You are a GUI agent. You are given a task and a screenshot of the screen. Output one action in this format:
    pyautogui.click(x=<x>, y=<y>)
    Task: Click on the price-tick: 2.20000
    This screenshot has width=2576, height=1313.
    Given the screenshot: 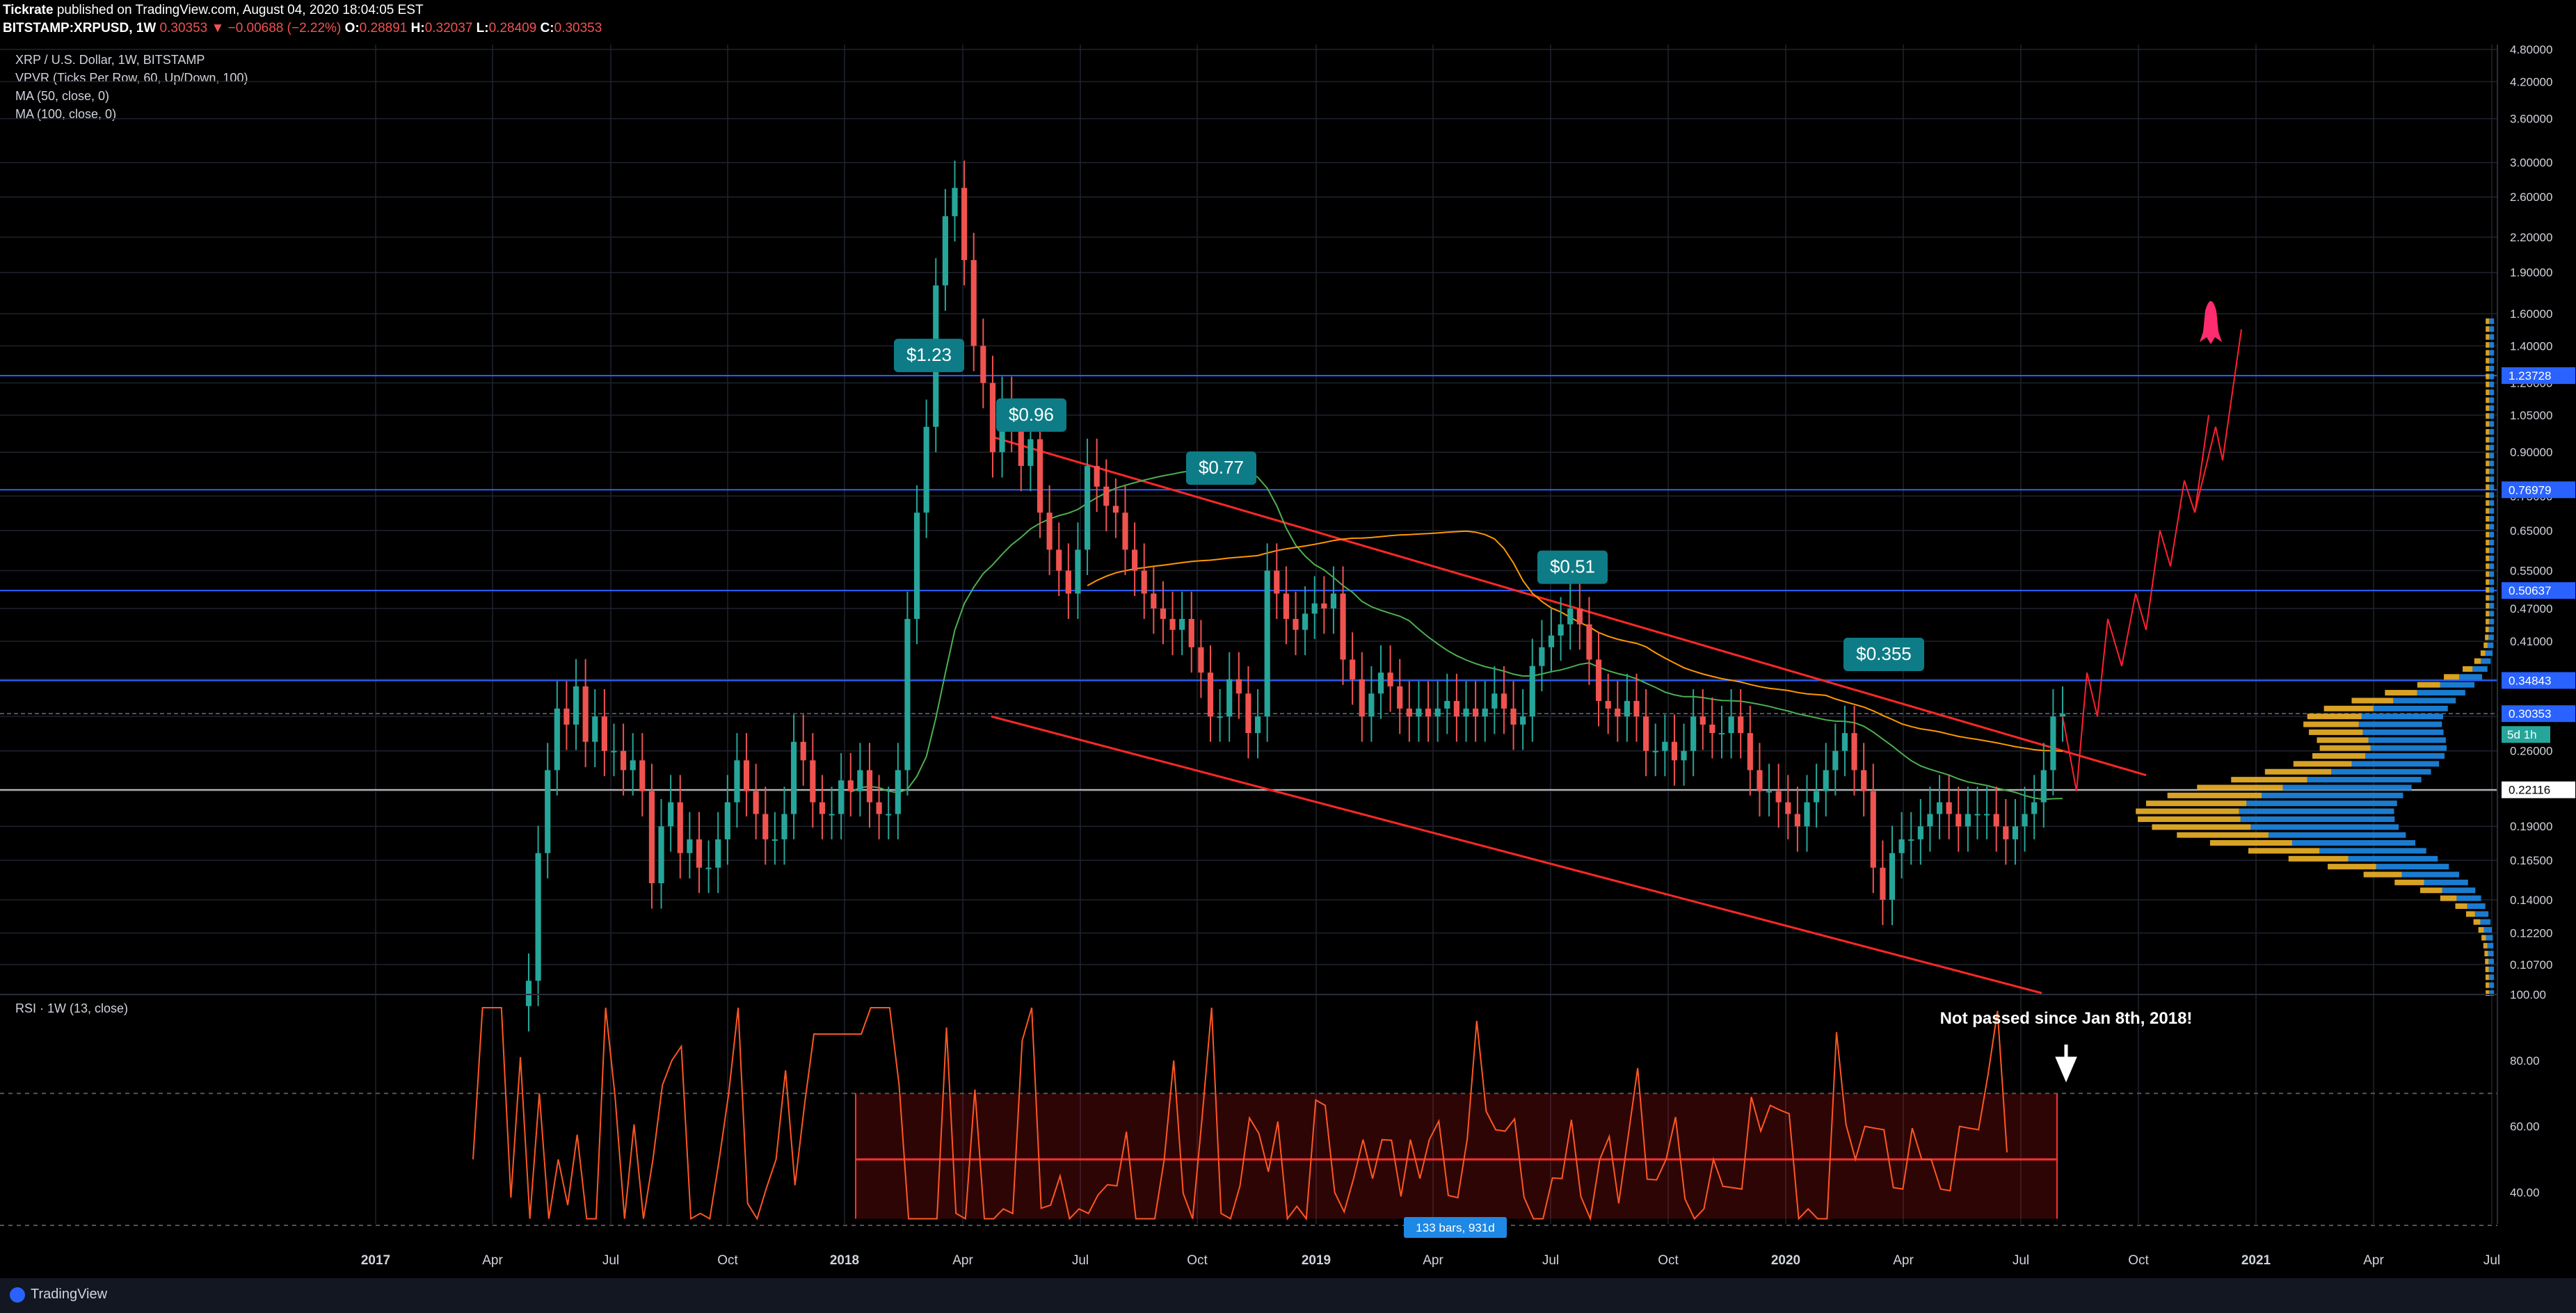 What is the action you would take?
    pyautogui.click(x=2531, y=237)
    